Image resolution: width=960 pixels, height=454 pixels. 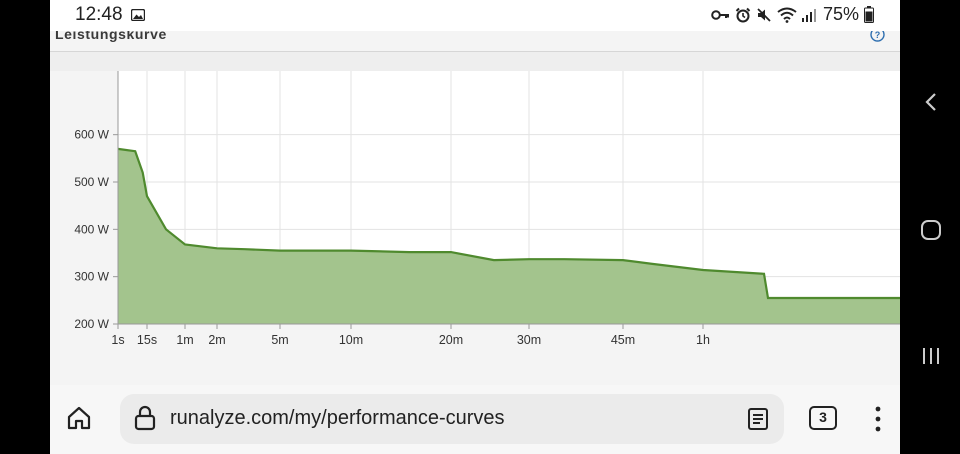 I want to click on panel-title: Leistungskurve, so click(x=111, y=36).